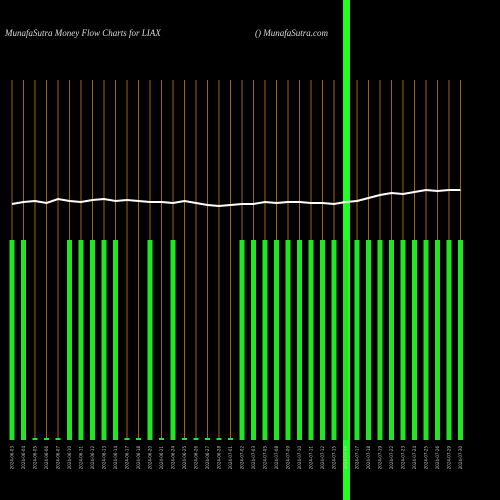 This screenshot has width=500, height=500. Describe the element at coordinates (449, 458) in the screenshot. I see `x-tick-label: 2024-07-29` at that location.